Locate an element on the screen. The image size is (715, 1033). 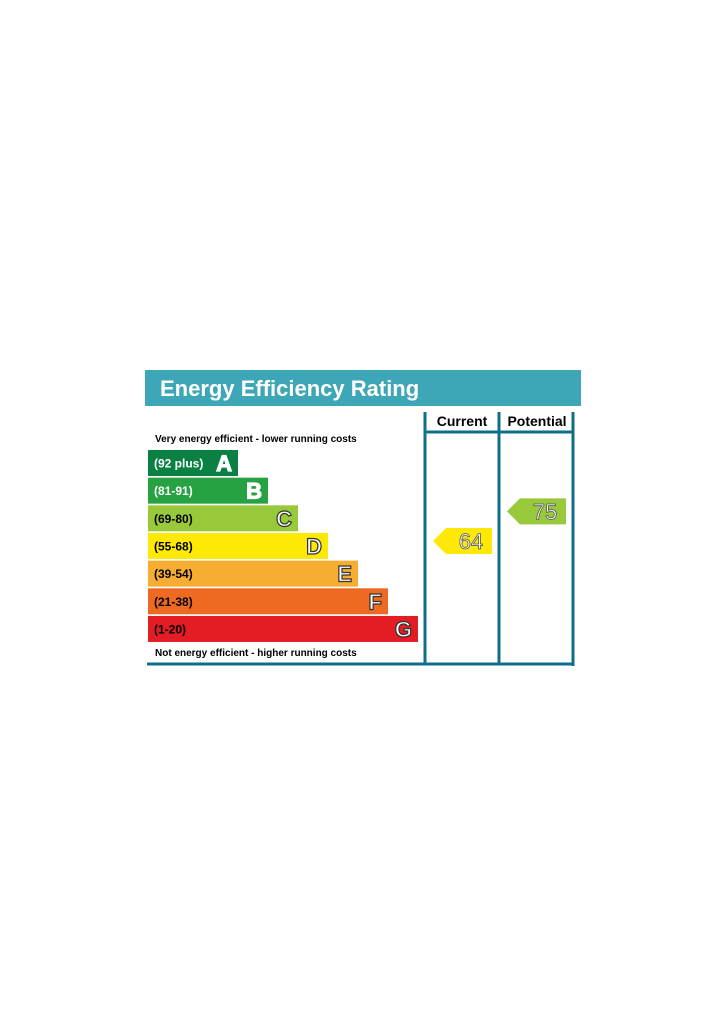
band-range-g: (1-20) is located at coordinates (170, 629).